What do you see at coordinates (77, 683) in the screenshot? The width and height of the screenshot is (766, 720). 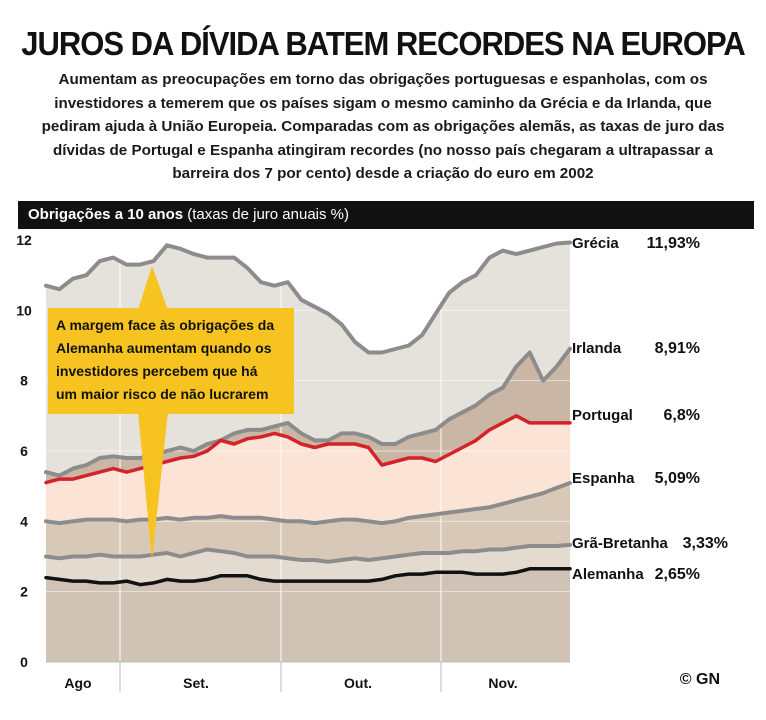 I see `x-tick-label: Ago` at bounding box center [77, 683].